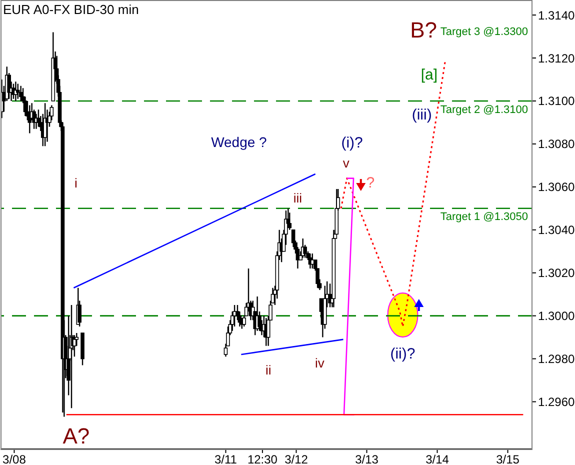 The image size is (575, 465). I want to click on annotation: iii, so click(297, 198).